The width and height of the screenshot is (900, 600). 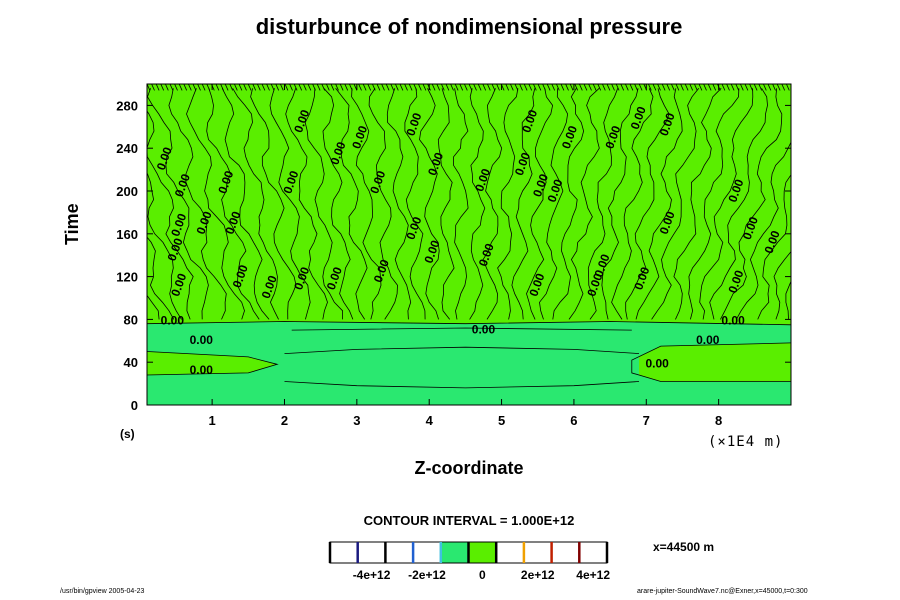 What do you see at coordinates (102, 591) in the screenshot?
I see `footer-left: /usr/bin/gpview 2005-04-23` at bounding box center [102, 591].